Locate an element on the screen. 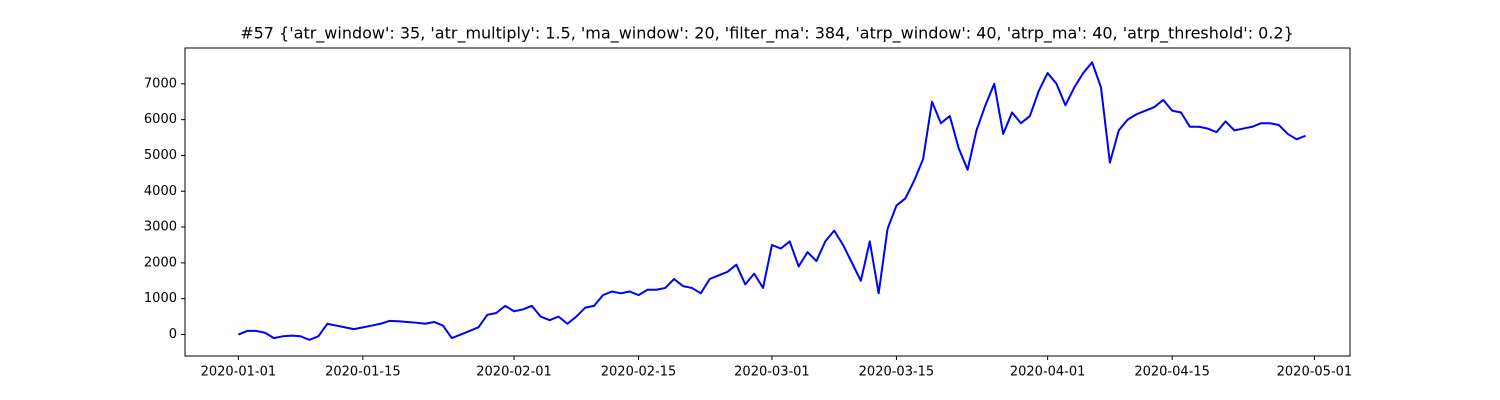 The width and height of the screenshot is (1500, 400). x-tick-label: 2020-04-15 is located at coordinates (1172, 372).